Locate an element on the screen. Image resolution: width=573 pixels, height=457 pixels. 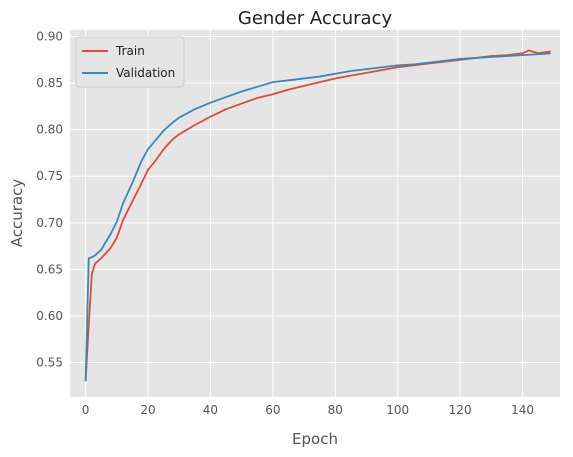
x-tick-label: 120 is located at coordinates (460, 410).